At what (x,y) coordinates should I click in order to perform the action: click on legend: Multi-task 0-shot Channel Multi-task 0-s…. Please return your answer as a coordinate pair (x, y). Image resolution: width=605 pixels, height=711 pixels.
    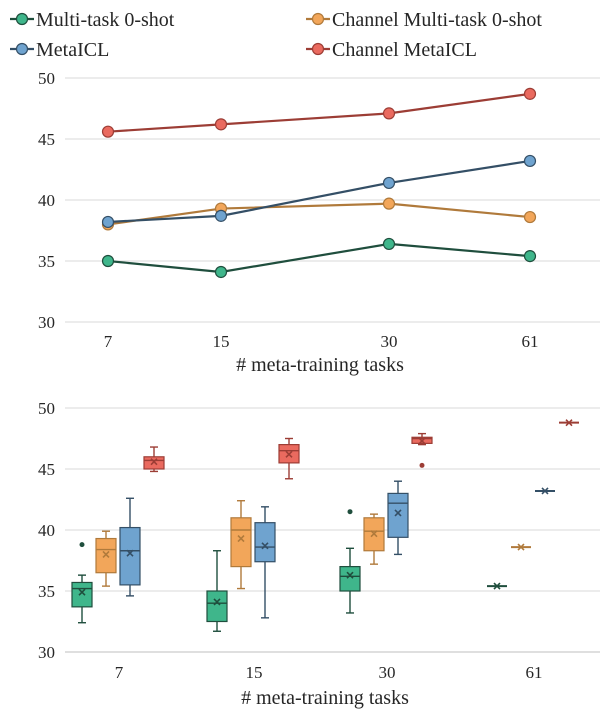
    Looking at the image, I should click on (276, 35).